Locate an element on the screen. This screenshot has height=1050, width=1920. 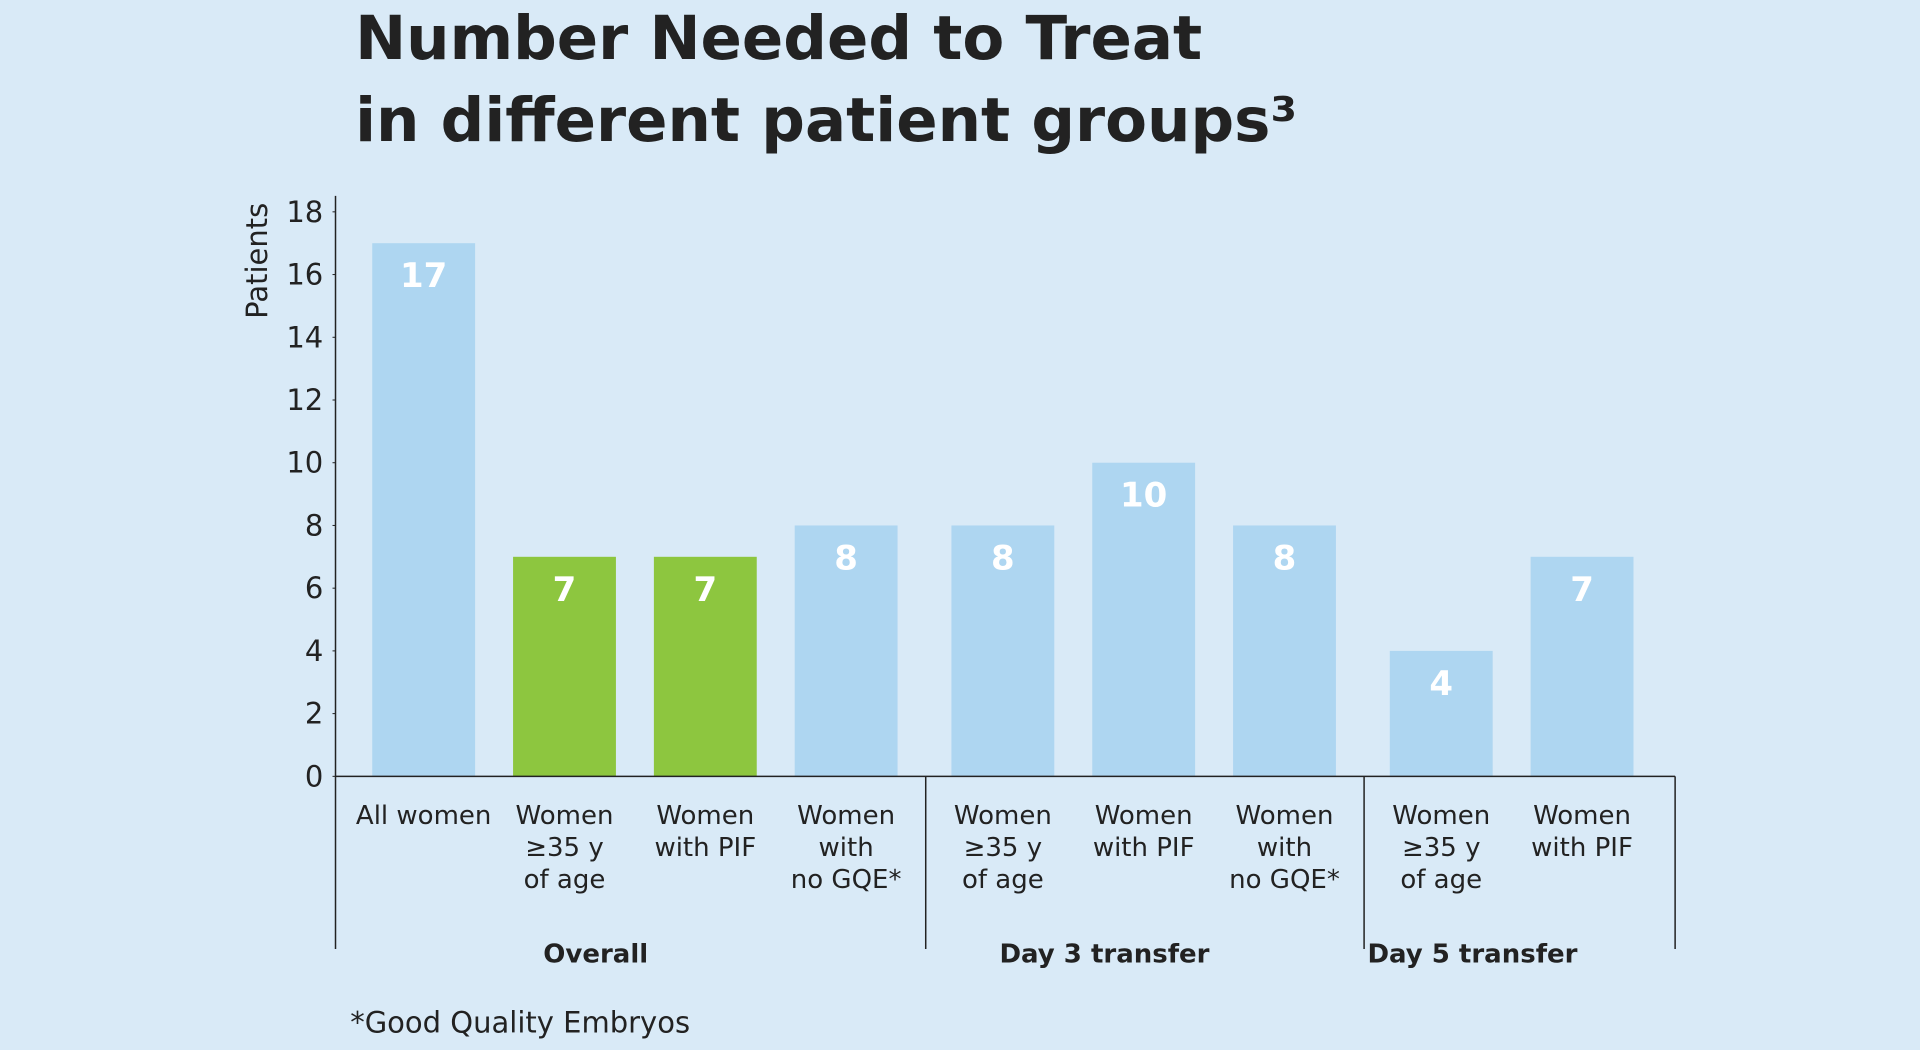
bar-value-label: 4 is located at coordinates (1441, 684).